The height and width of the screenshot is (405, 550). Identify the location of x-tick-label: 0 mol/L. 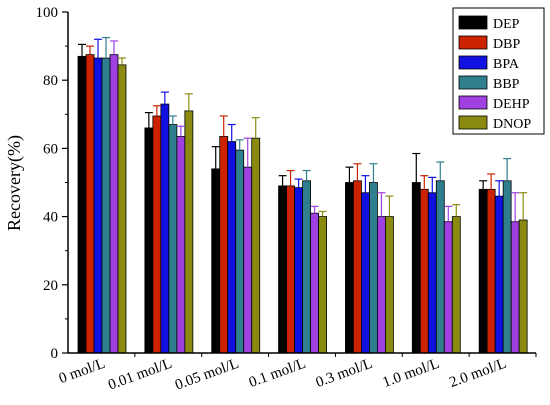
(82, 371).